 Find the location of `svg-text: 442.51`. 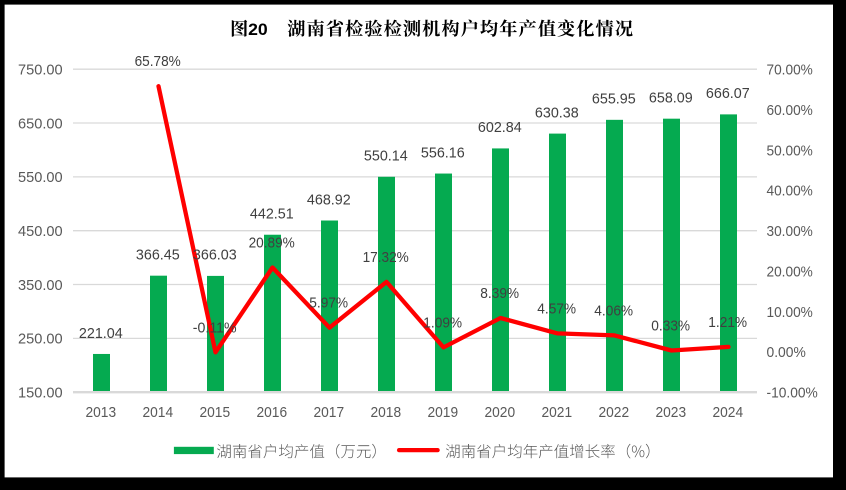

svg-text: 442.51 is located at coordinates (272, 214).